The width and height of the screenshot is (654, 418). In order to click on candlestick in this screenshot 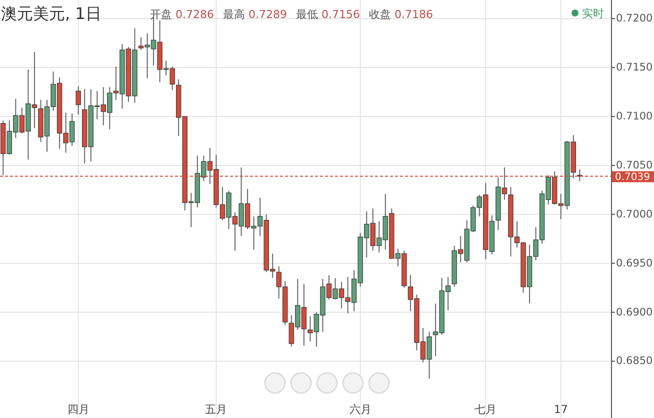, I will do `click(78, 101)`.